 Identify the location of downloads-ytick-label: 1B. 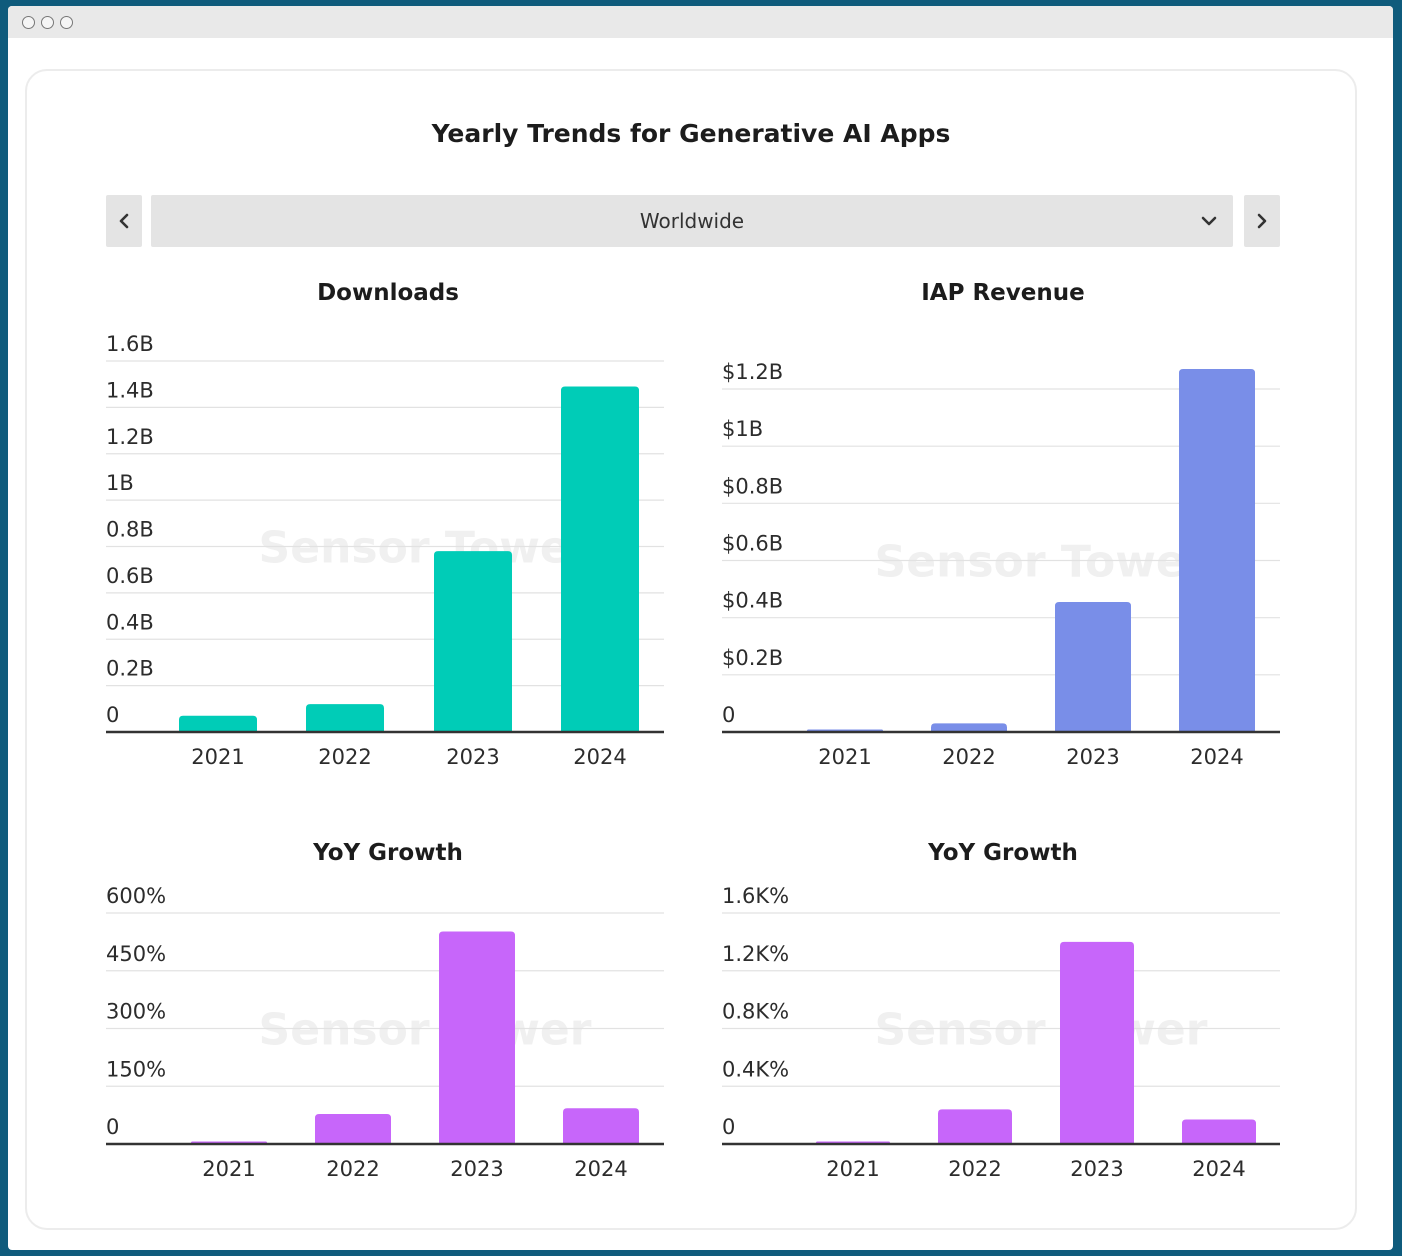
(120, 483).